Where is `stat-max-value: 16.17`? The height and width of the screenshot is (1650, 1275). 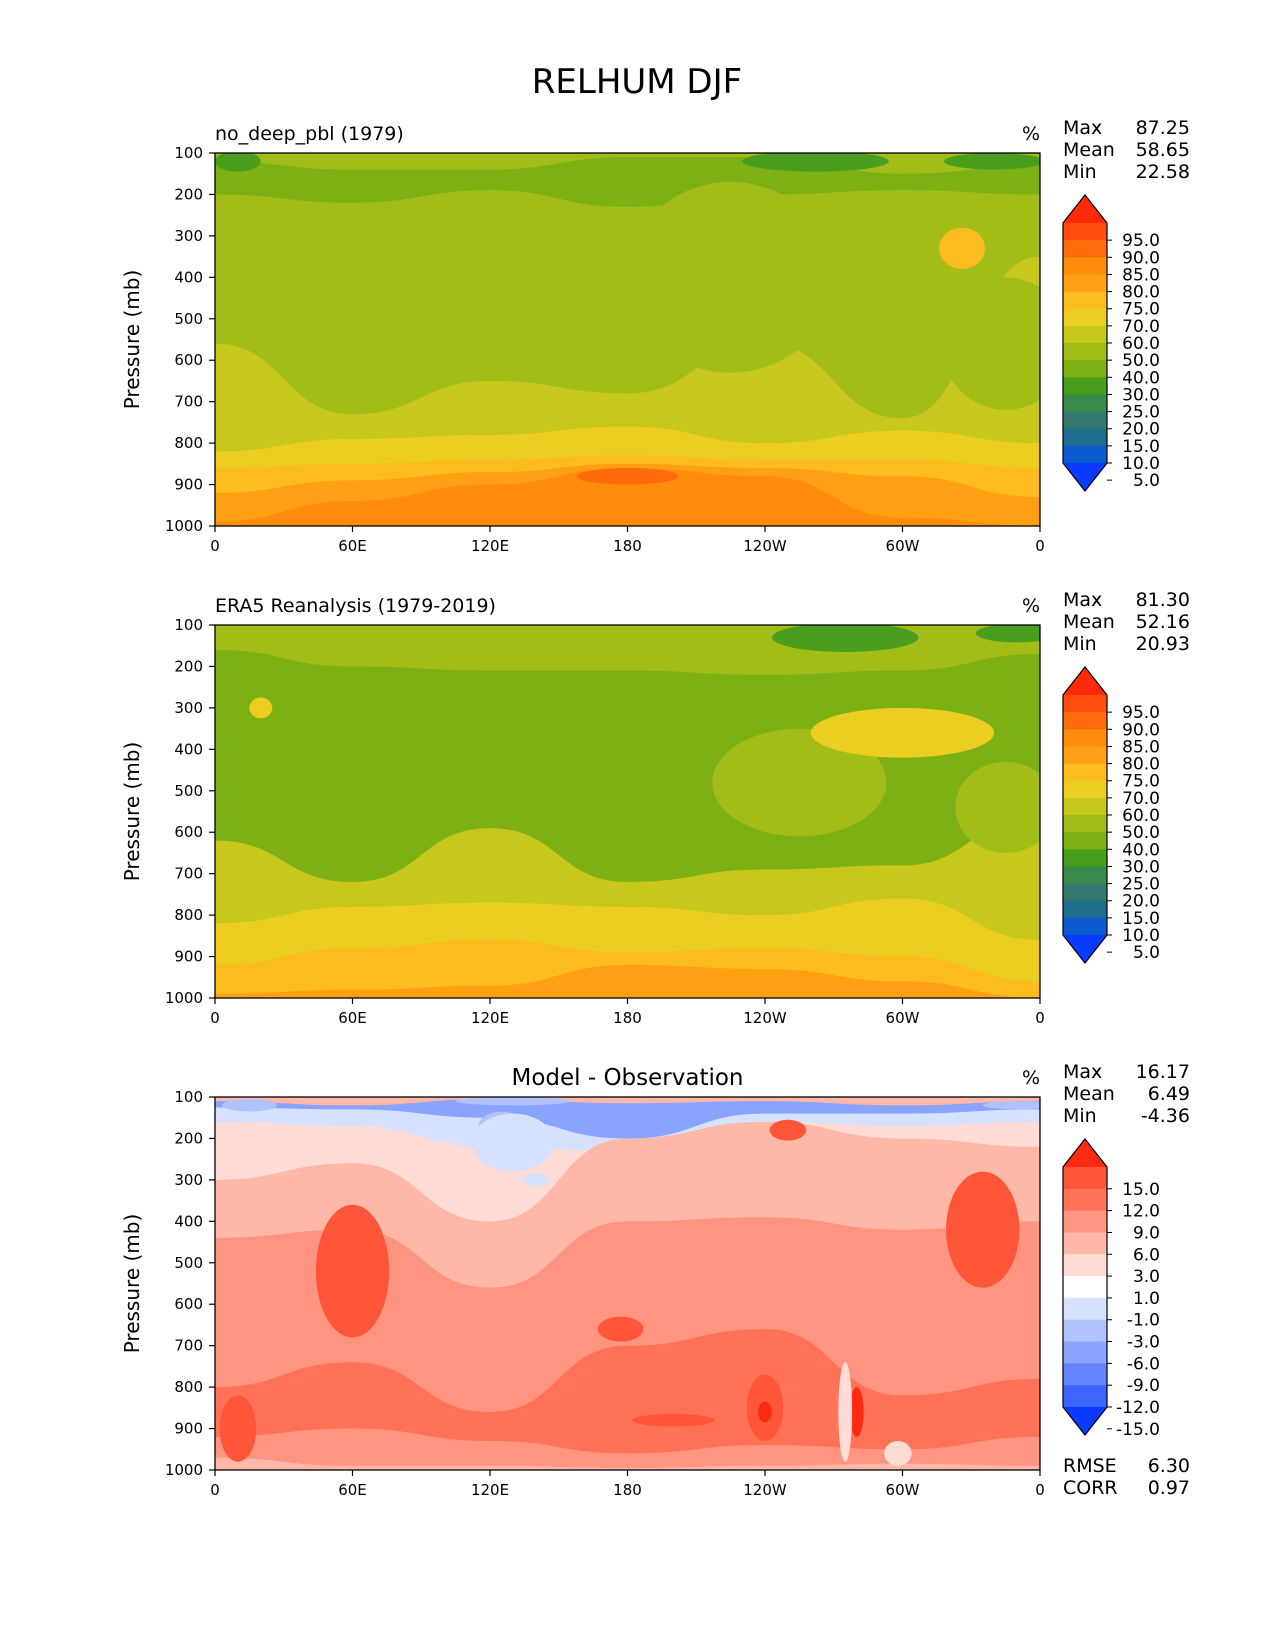 stat-max-value: 16.17 is located at coordinates (1163, 1072).